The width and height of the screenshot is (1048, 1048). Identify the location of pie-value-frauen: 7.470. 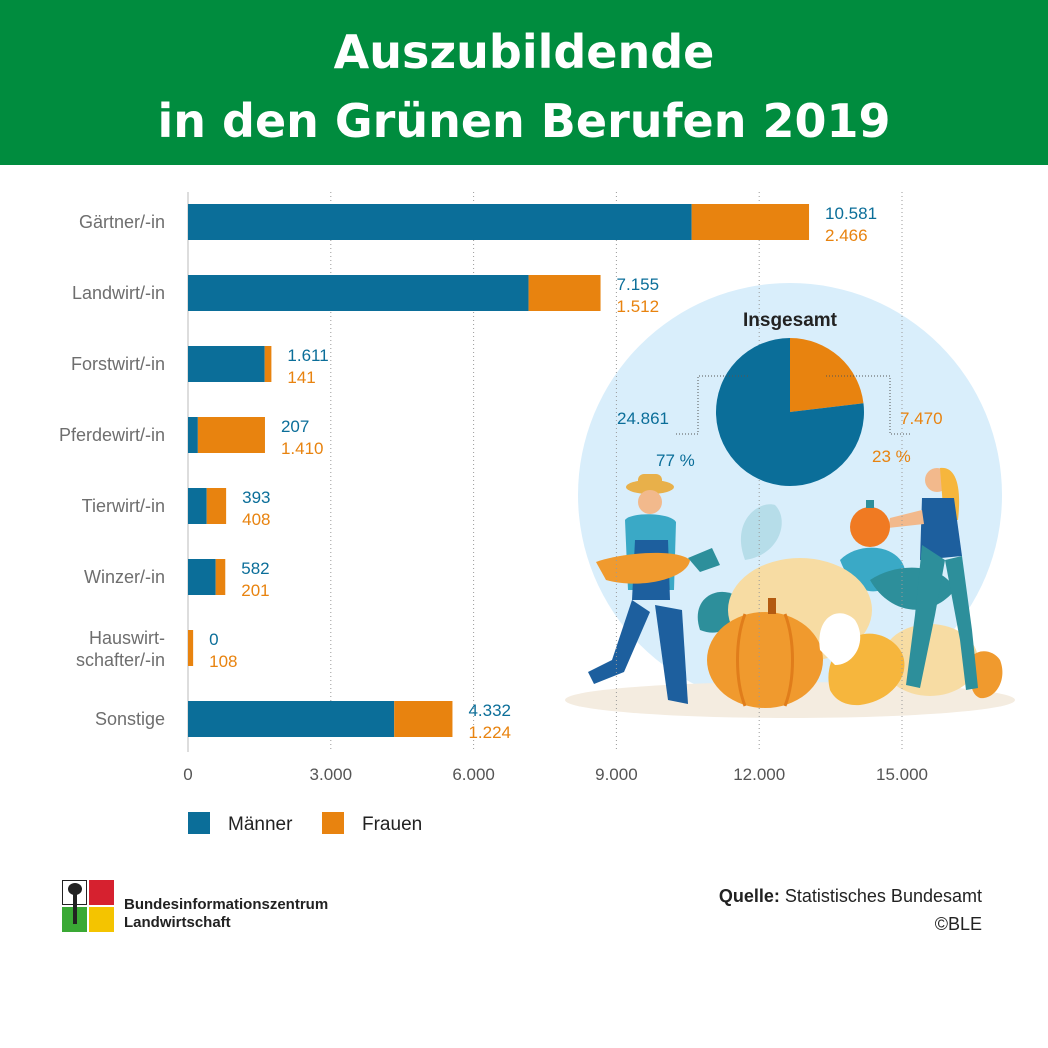
(921, 418).